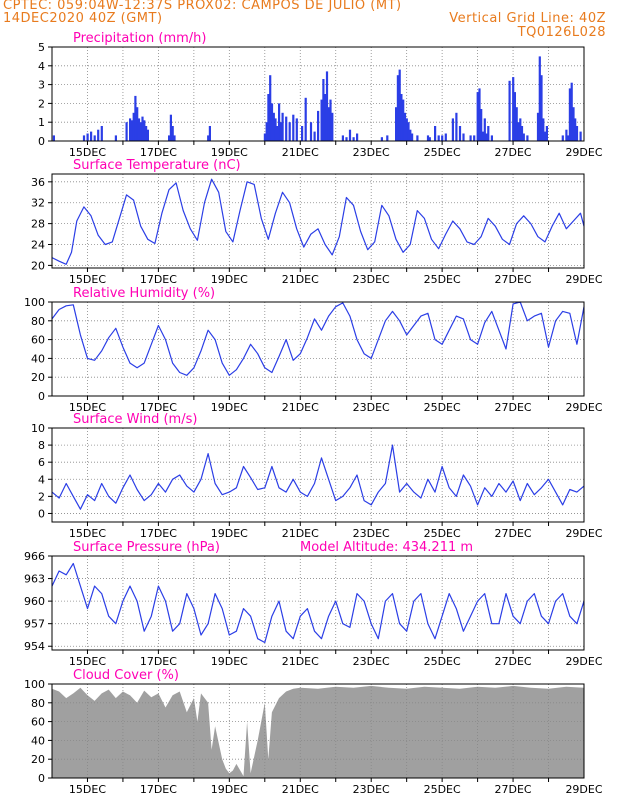 The height and width of the screenshot is (800, 618). I want to click on cloud-title: Cloud Cover (%), so click(126, 675).